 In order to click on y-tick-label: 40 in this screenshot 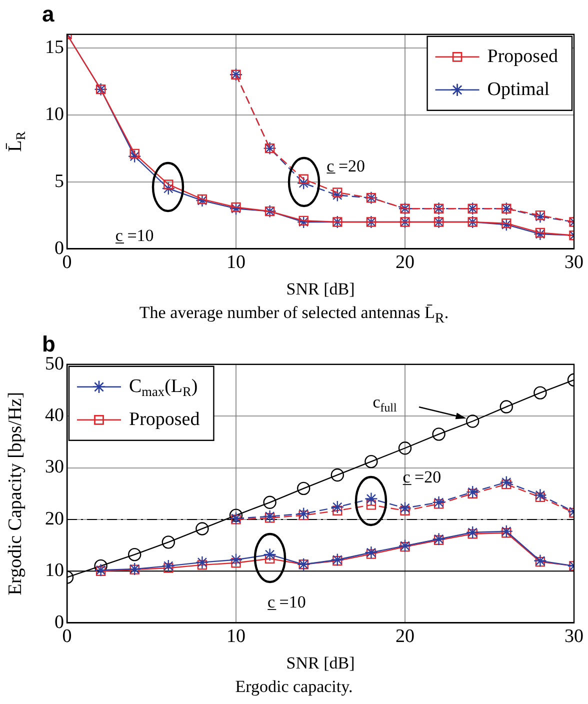, I will do `click(54, 415)`.